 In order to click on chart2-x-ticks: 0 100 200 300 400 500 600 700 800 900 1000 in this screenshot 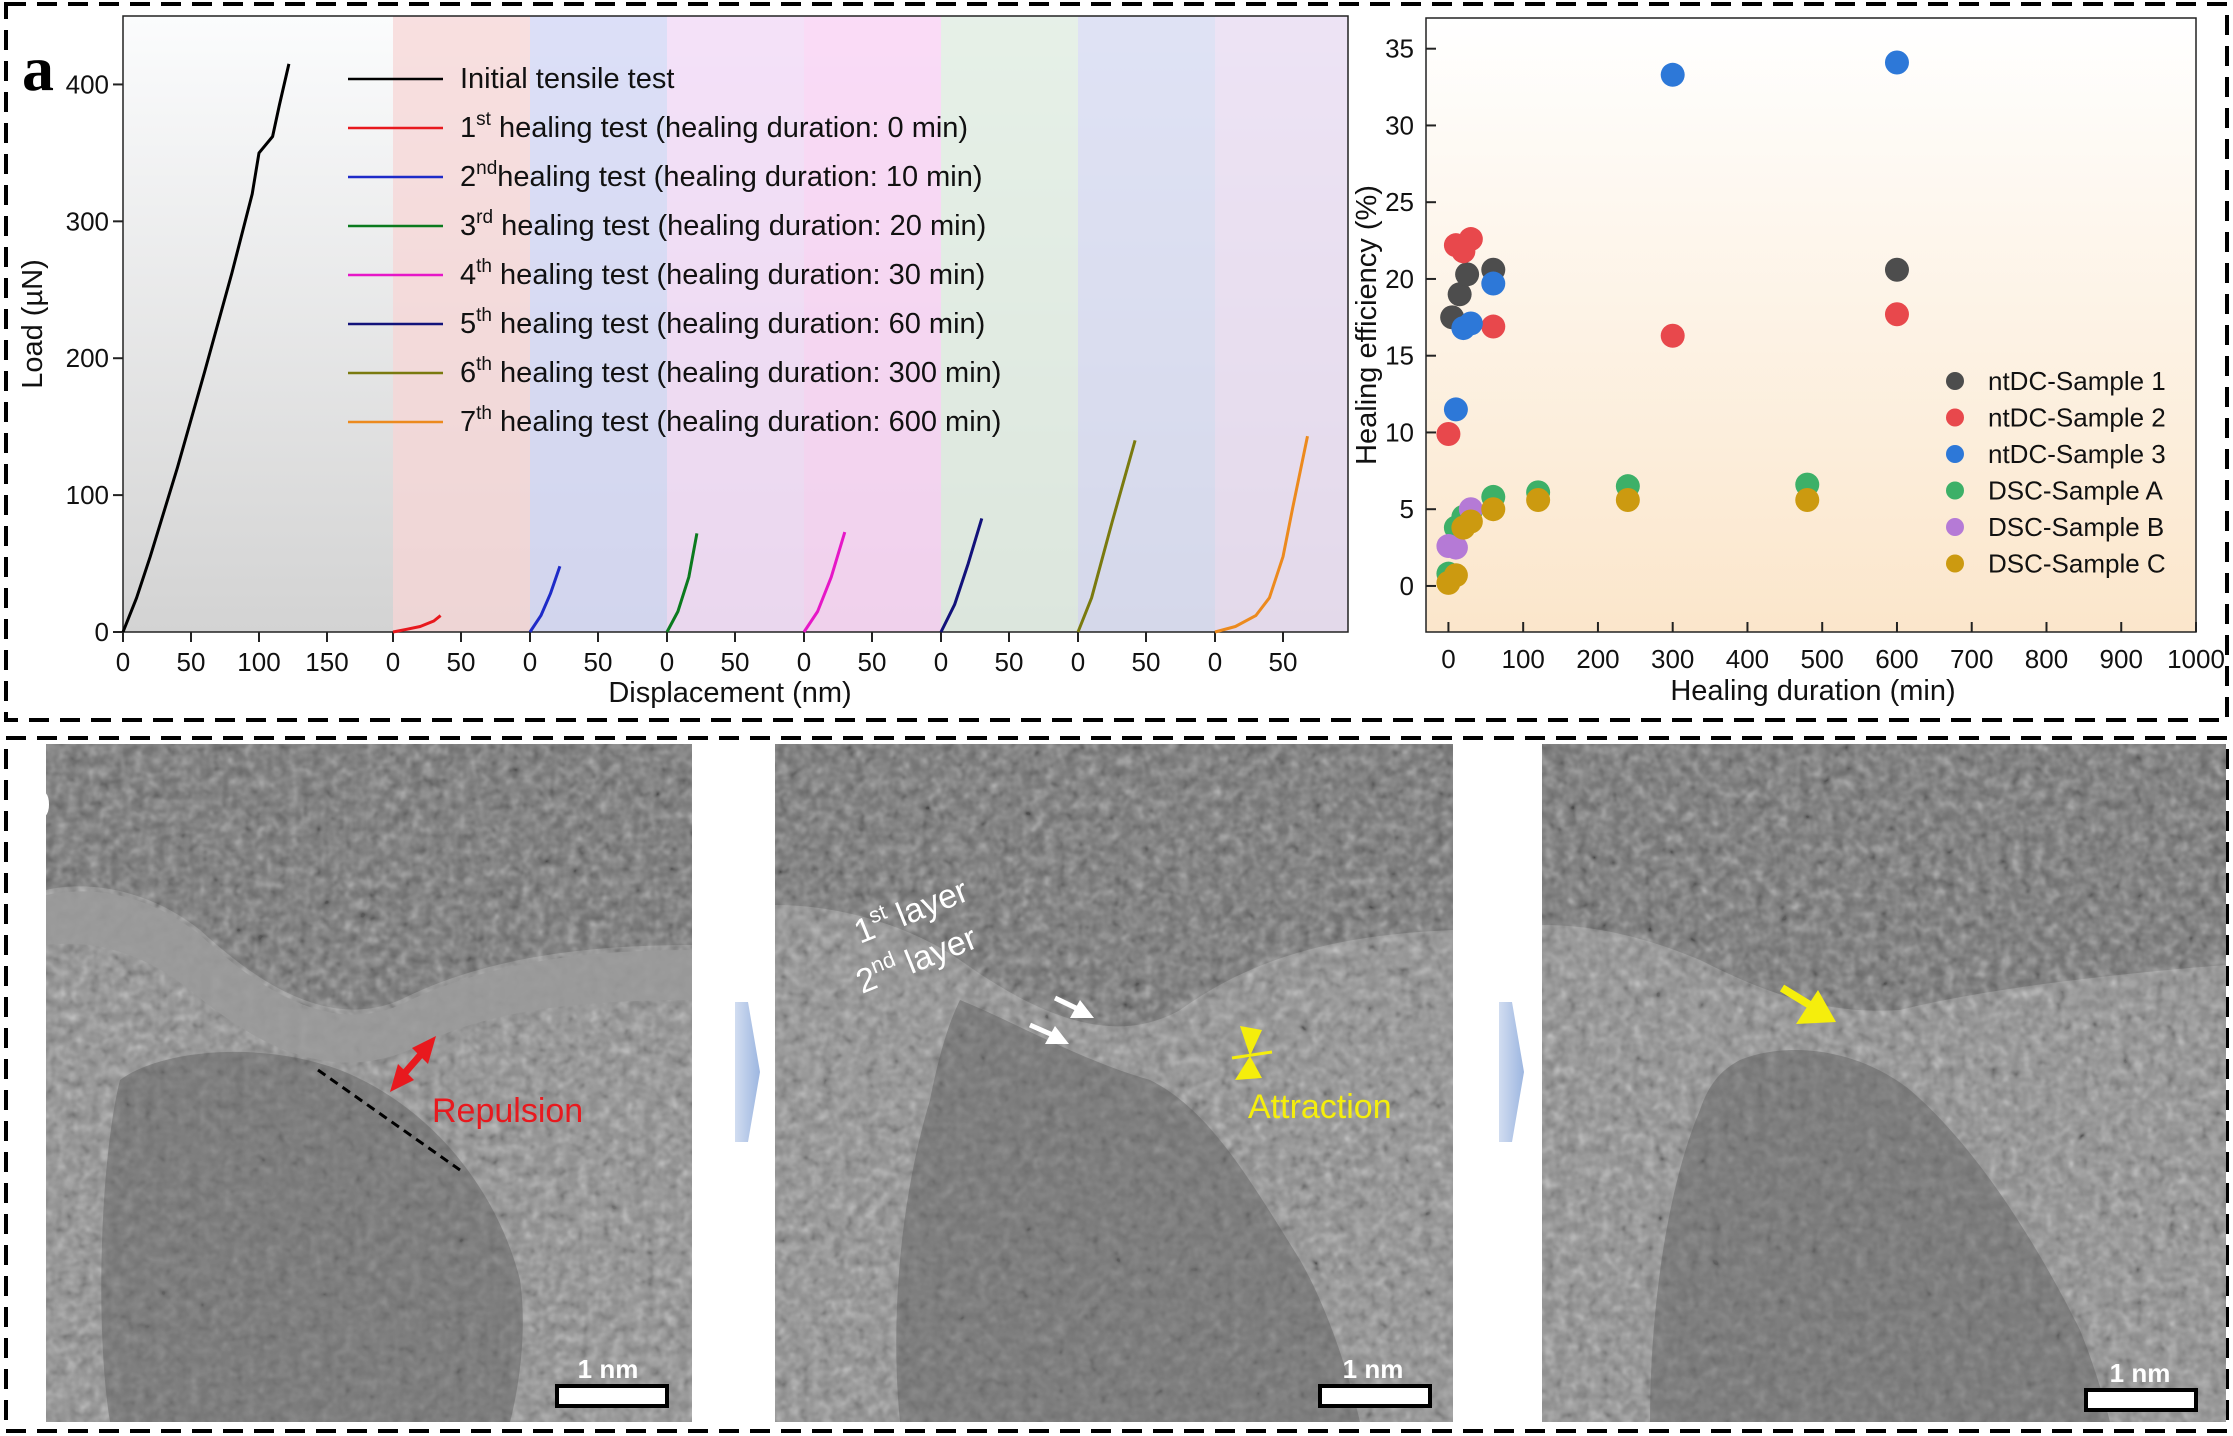, I will do `click(1833, 648)`.